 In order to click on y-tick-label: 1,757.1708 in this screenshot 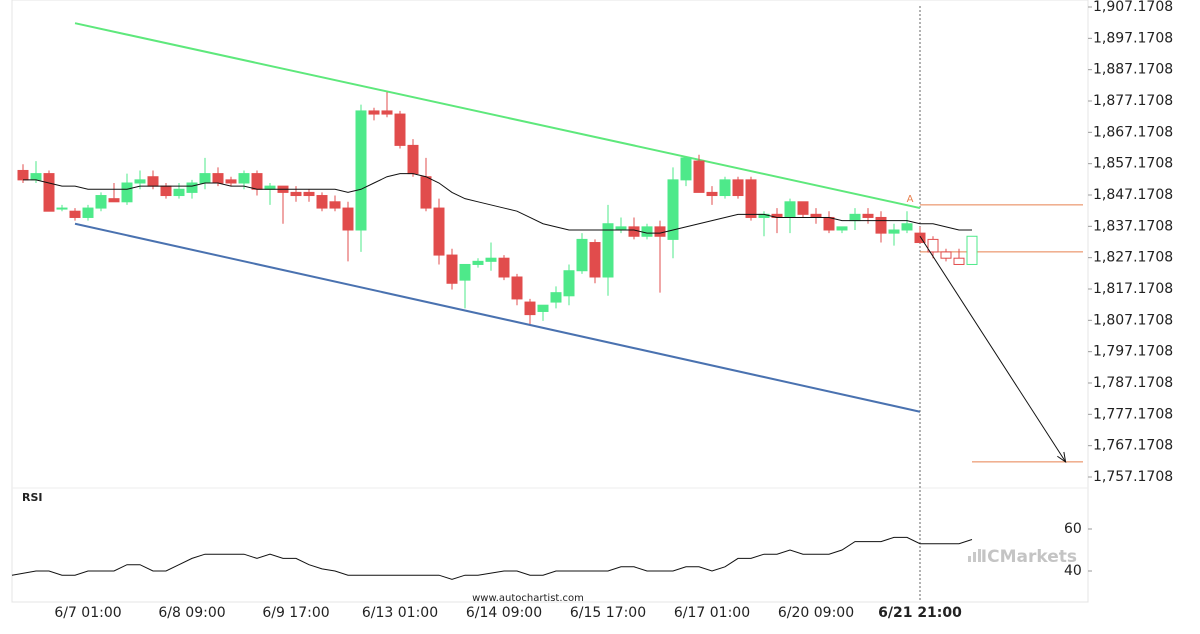, I will do `click(1133, 477)`.